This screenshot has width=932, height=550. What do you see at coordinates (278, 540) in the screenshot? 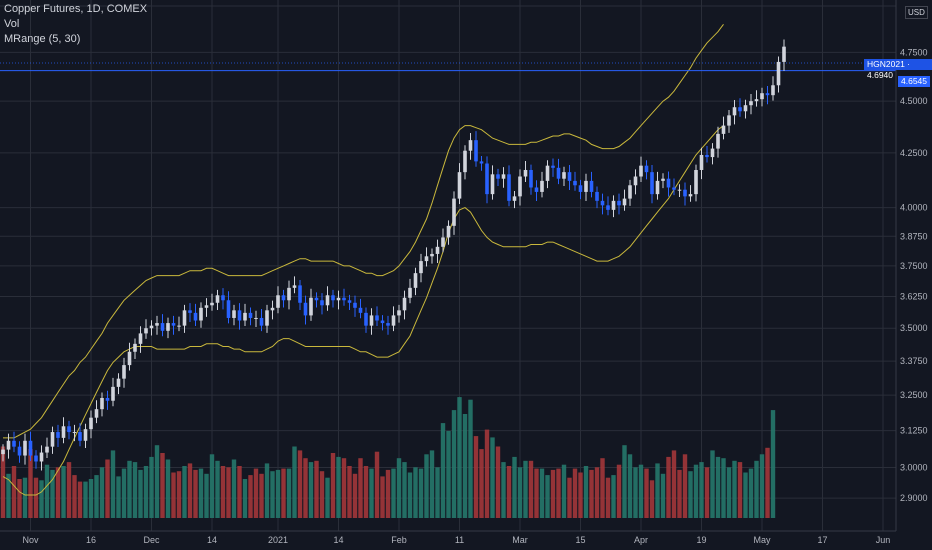
I see `x-tick-label: 2021` at bounding box center [278, 540].